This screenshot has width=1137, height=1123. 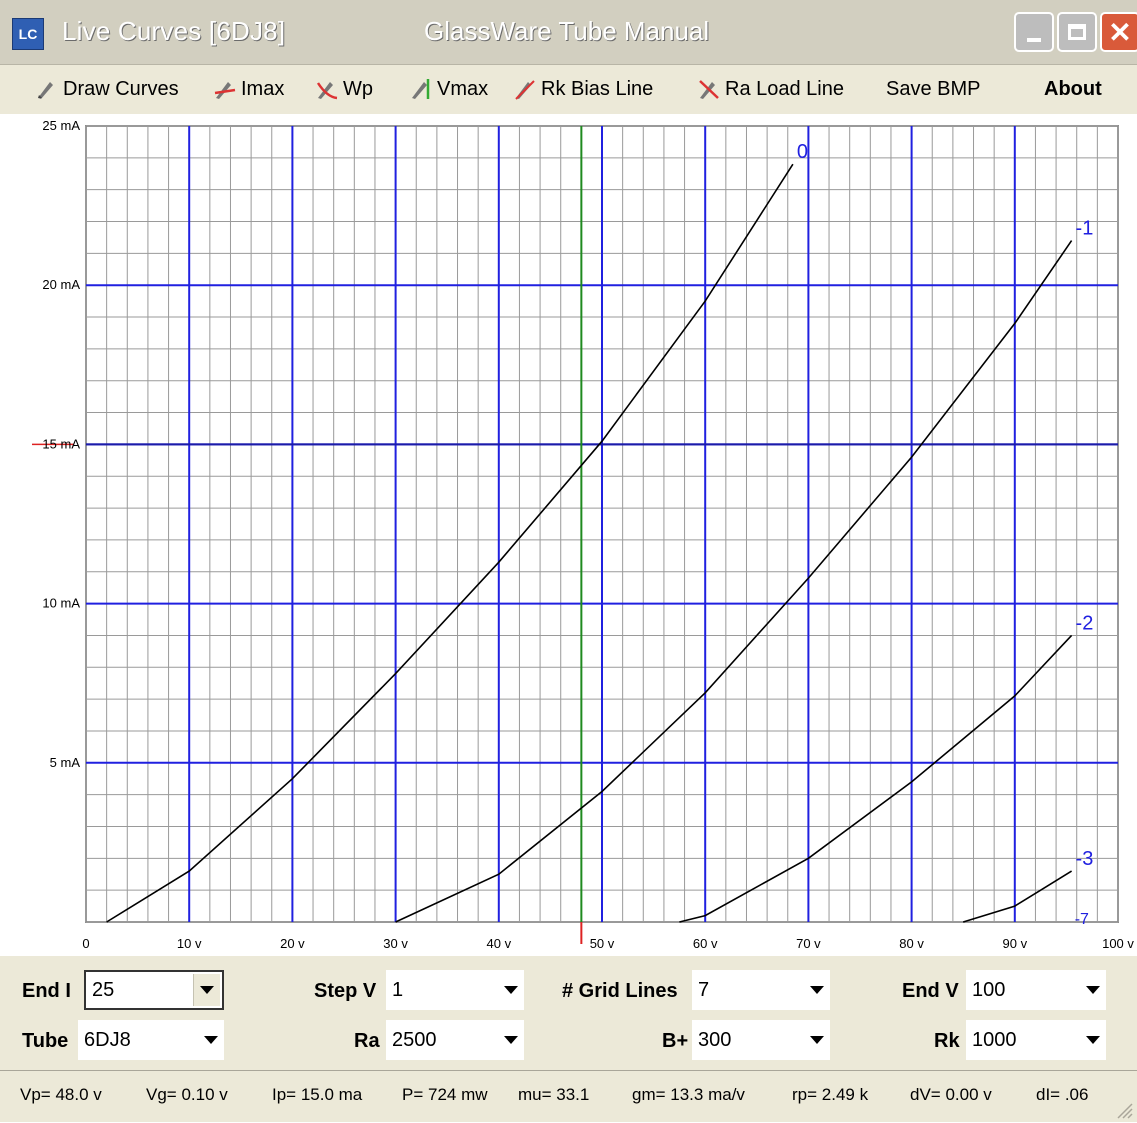 What do you see at coordinates (187, 1094) in the screenshot?
I see `status-vg: Vg= 0.10 v` at bounding box center [187, 1094].